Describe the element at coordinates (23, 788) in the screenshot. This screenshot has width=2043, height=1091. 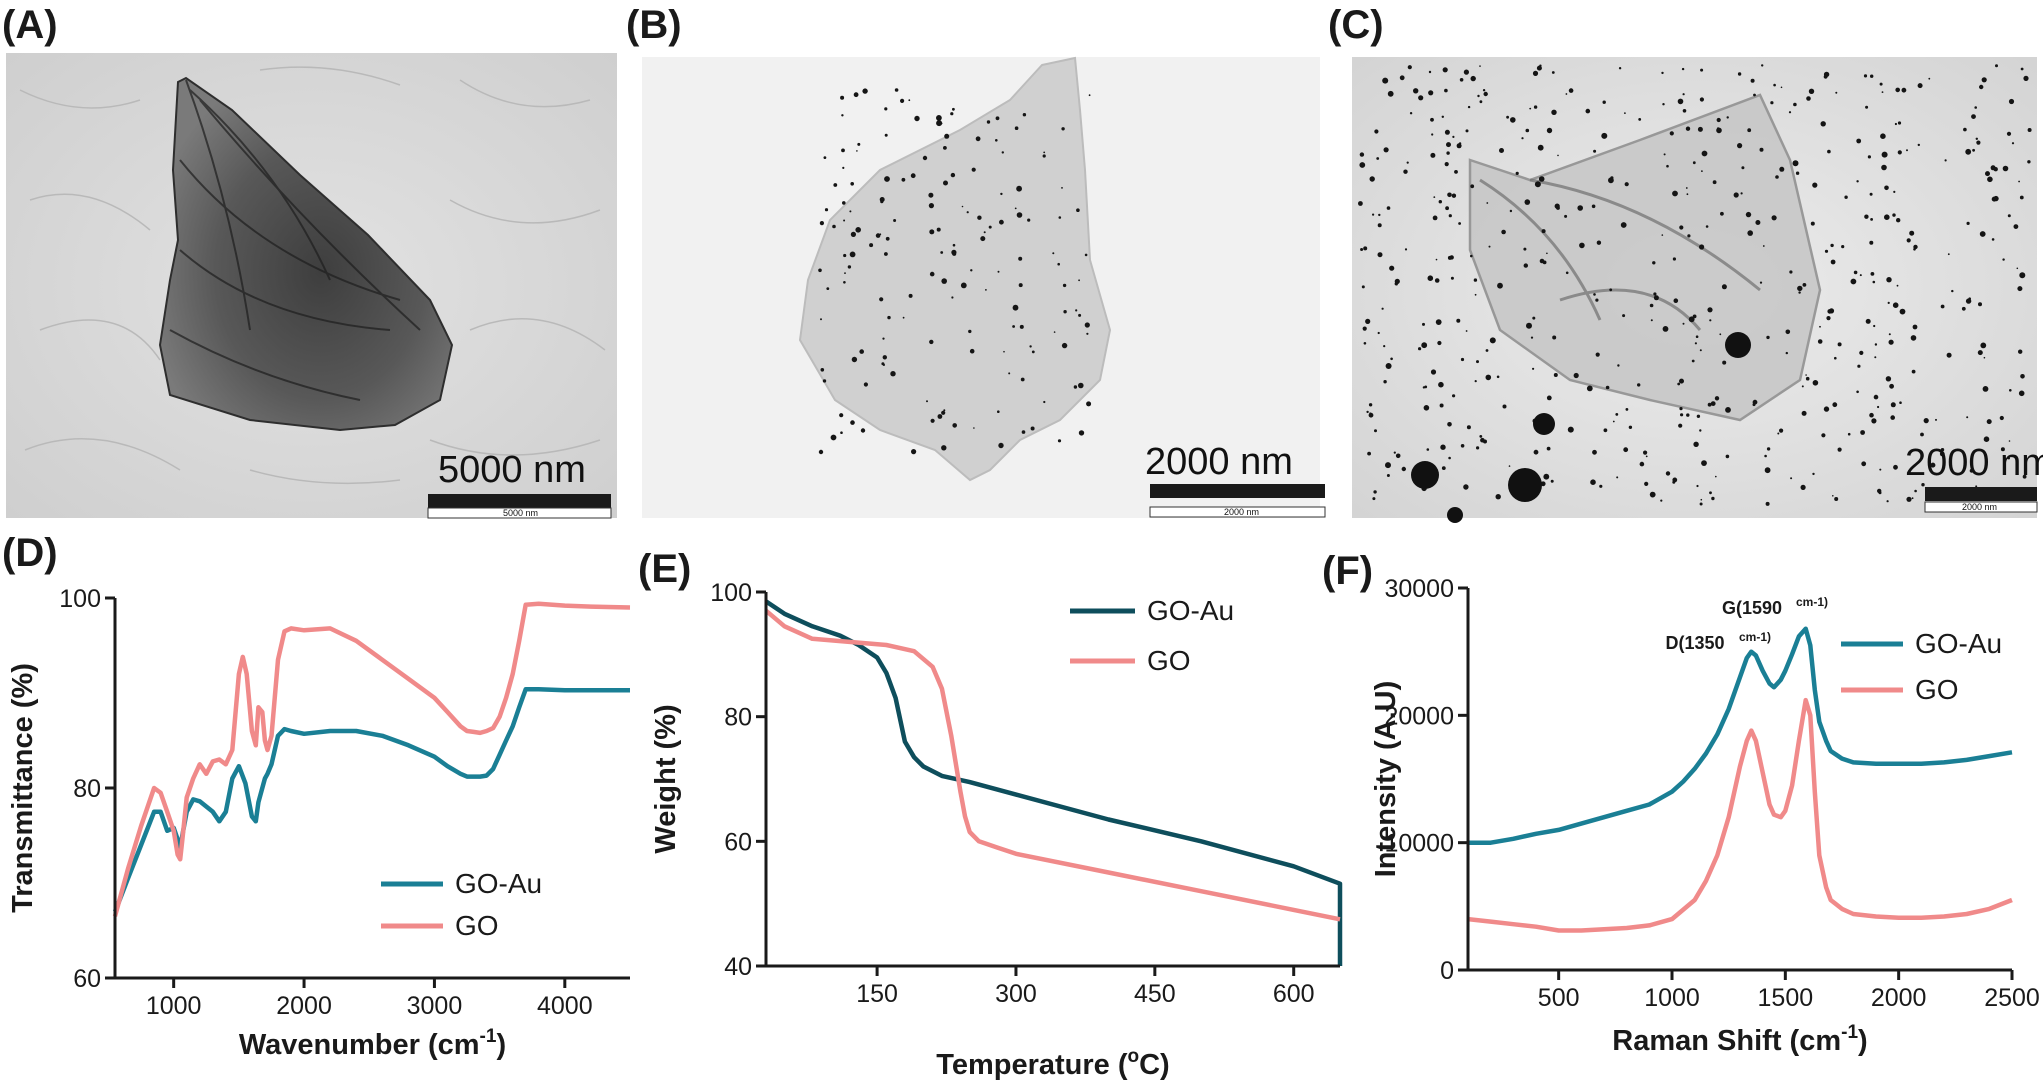
I see `y-axis-label: Transmittance (%)` at that location.